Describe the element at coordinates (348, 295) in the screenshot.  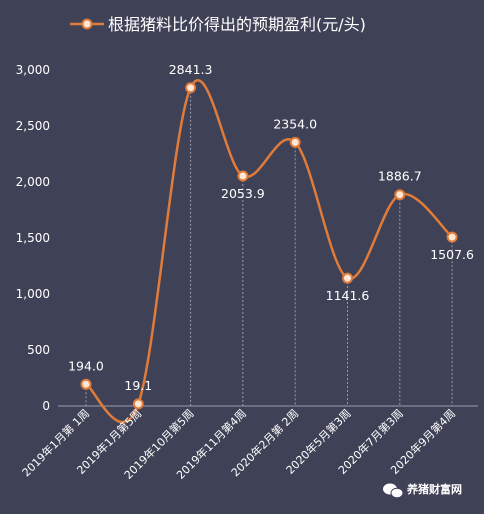
I see `data-label: 1141.6` at that location.